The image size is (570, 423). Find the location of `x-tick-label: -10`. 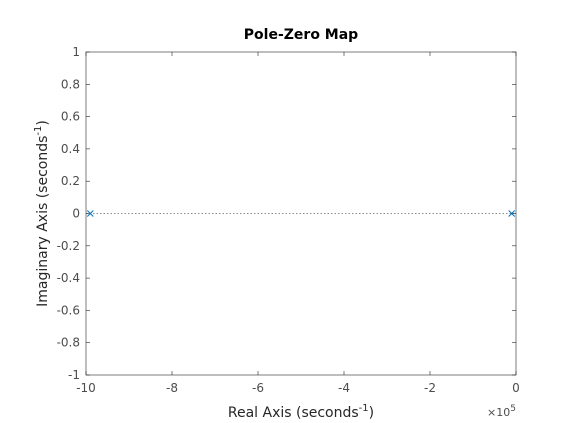

x-tick-label: -10 is located at coordinates (86, 388).